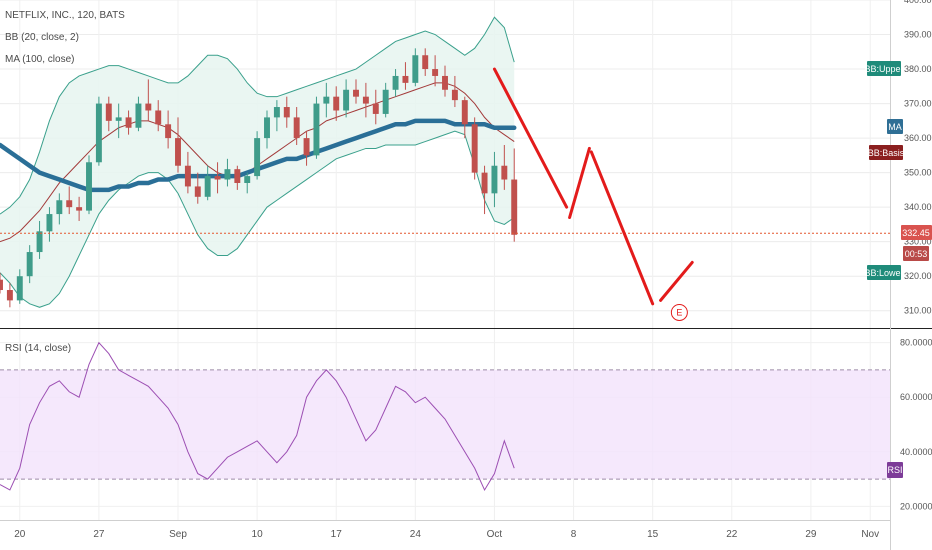  Describe the element at coordinates (870, 534) in the screenshot. I see `time-tick-label: Nov` at that location.